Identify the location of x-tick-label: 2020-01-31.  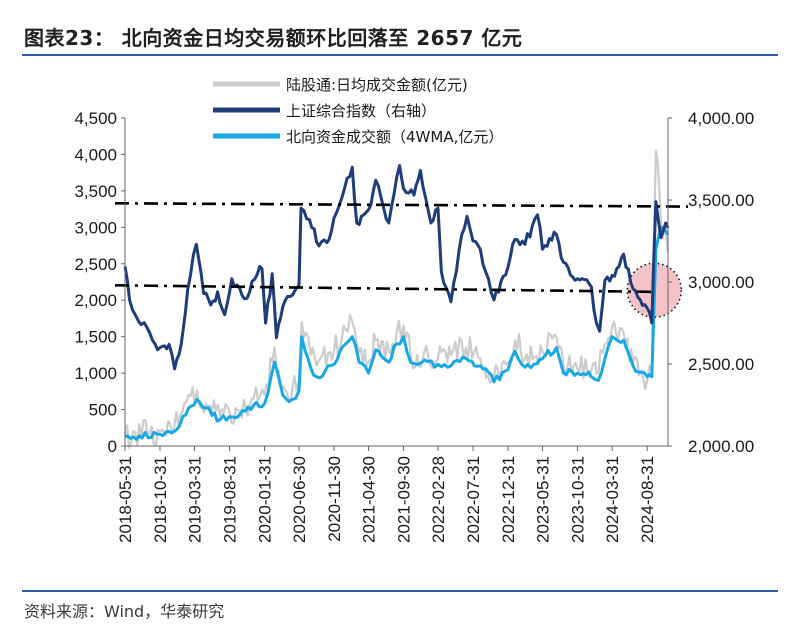
(264, 499).